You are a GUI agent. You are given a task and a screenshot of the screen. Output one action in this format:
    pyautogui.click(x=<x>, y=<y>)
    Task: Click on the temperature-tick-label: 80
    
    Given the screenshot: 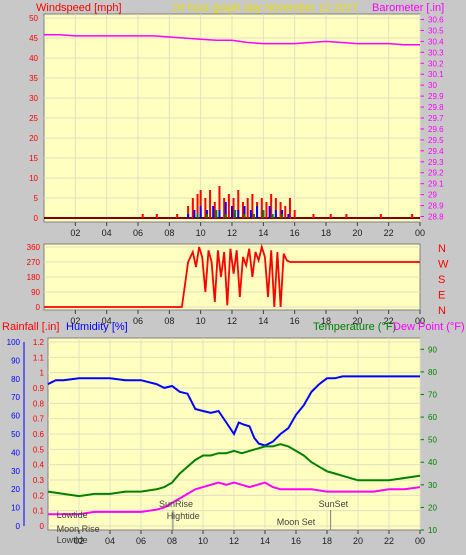 What is the action you would take?
    pyautogui.click(x=432, y=372)
    